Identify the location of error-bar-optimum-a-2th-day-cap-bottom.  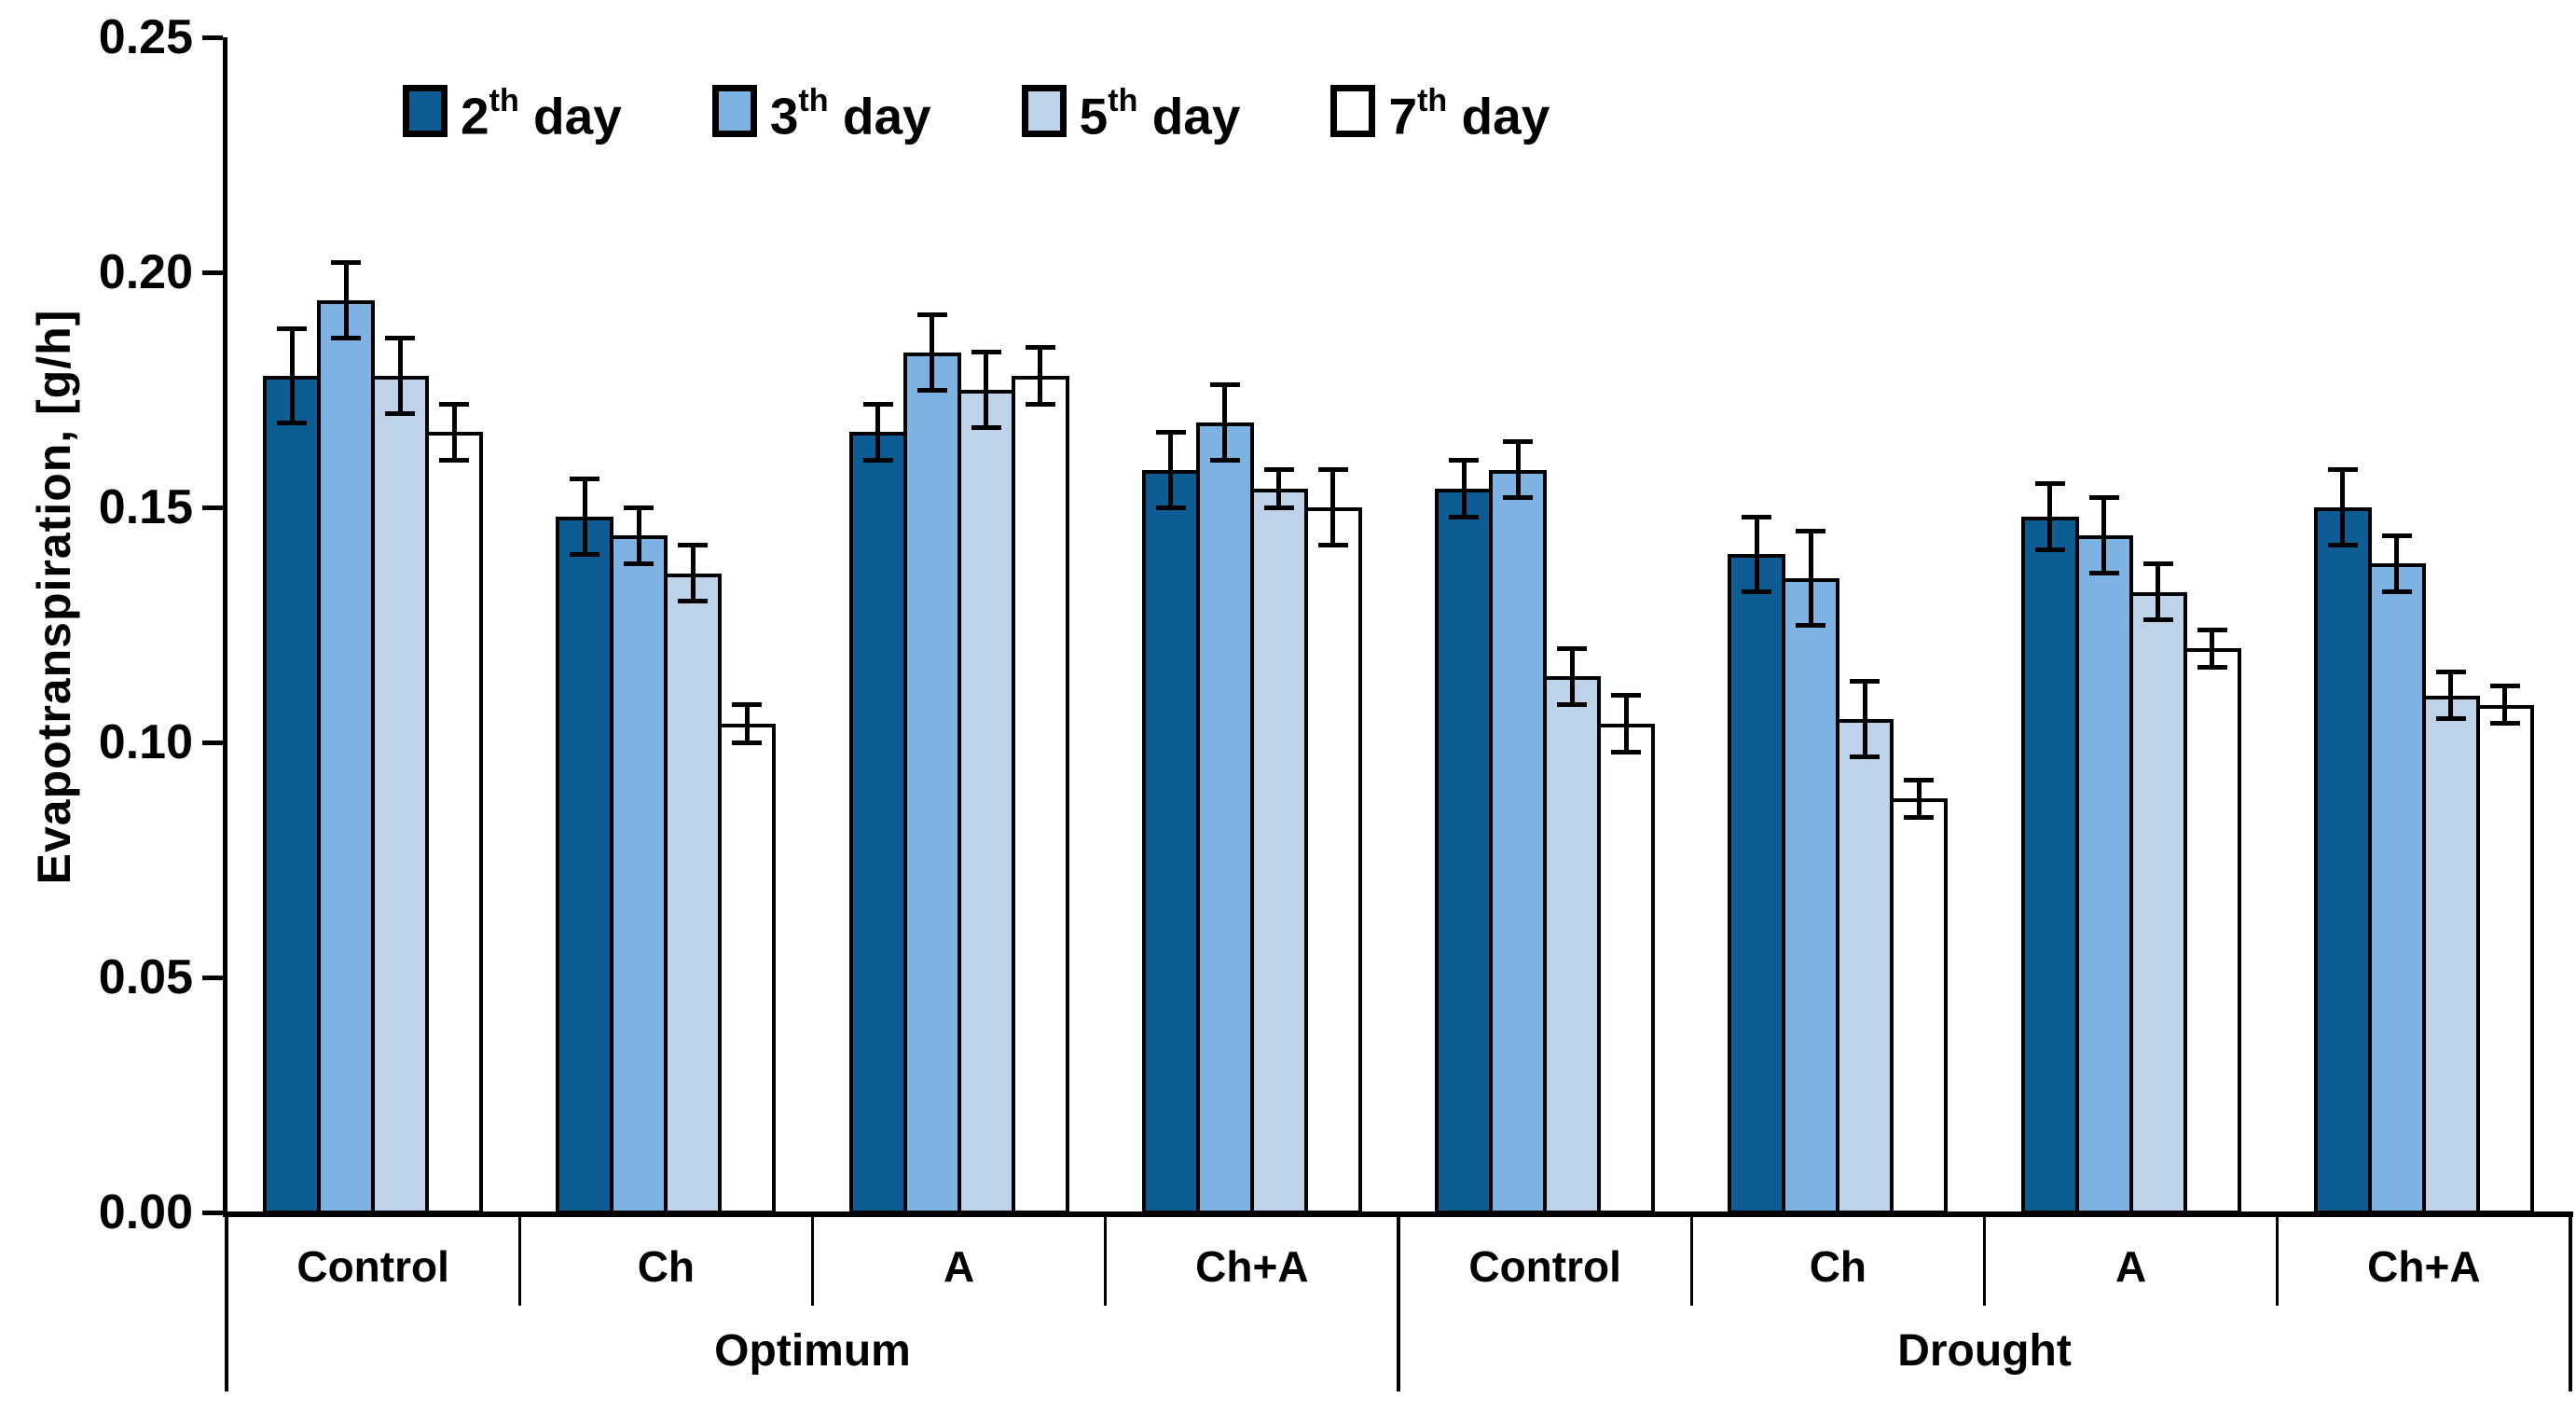
(877, 461).